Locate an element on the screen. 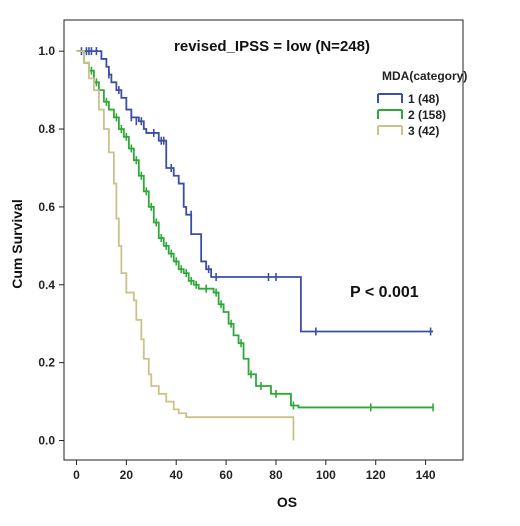 Image resolution: width=520 pixels, height=526 pixels. x-tick-label: 20 is located at coordinates (127, 475).